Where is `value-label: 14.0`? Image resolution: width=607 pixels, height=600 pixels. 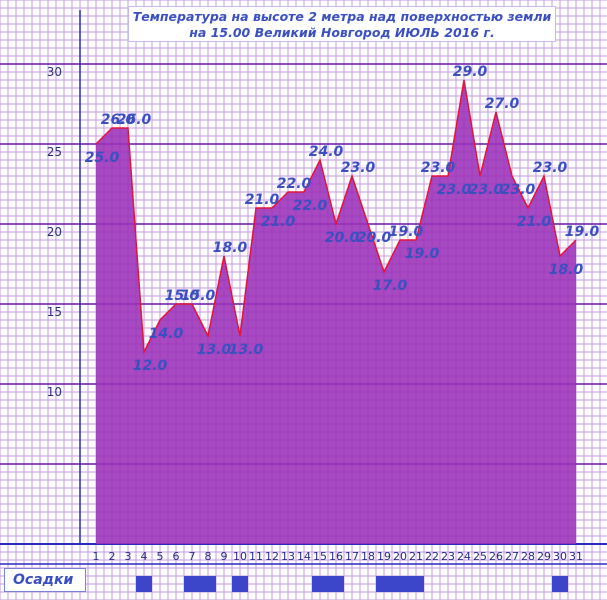
value-label: 14.0 is located at coordinates (166, 334).